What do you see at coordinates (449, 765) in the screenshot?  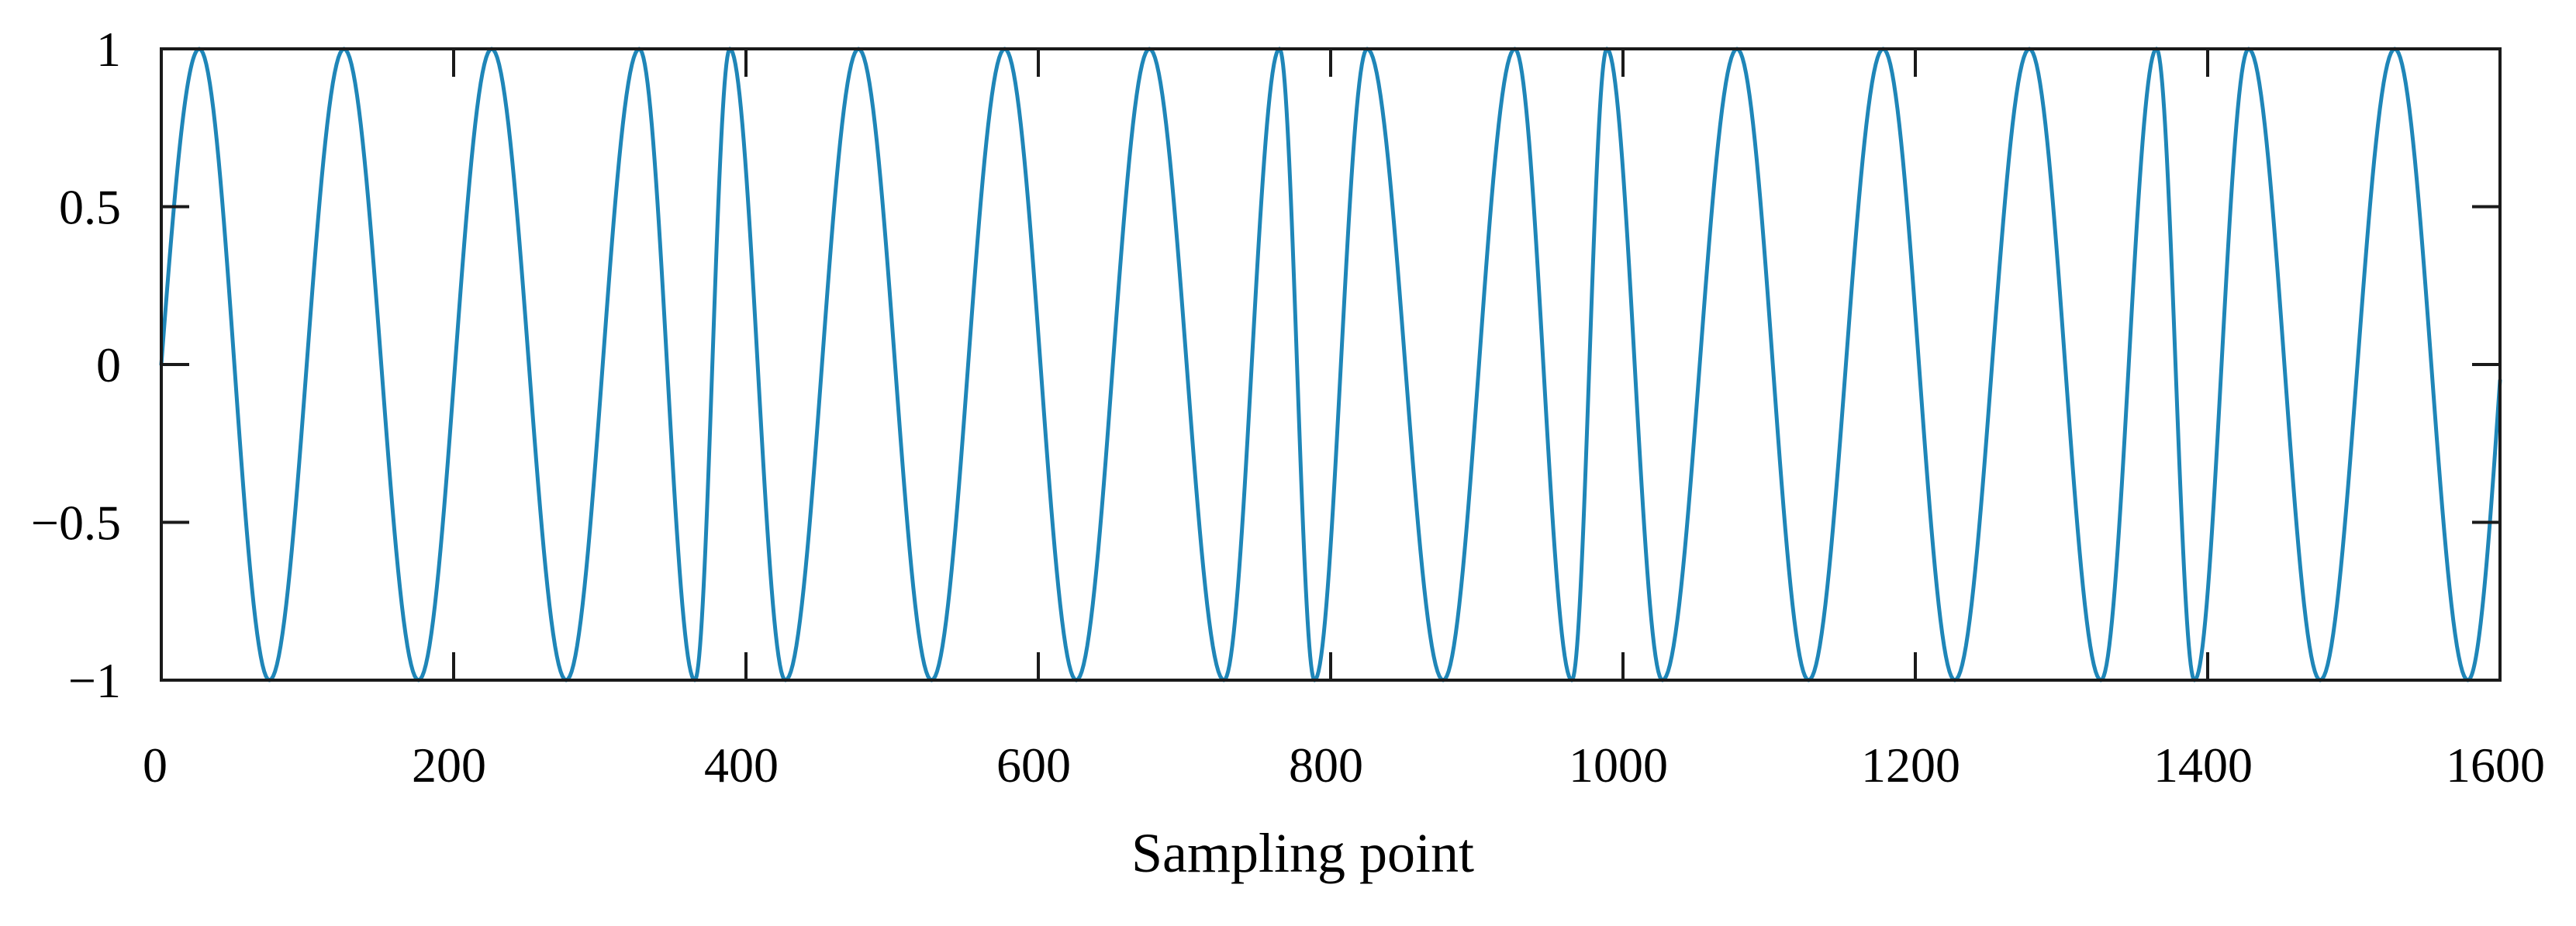 I see `x-tick-label: 200` at bounding box center [449, 765].